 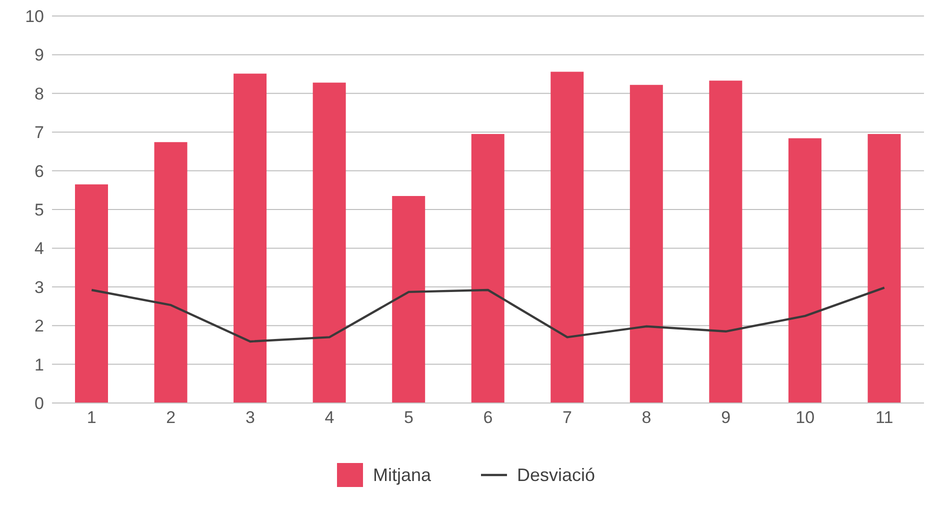 I want to click on line-series, so click(x=488, y=314).